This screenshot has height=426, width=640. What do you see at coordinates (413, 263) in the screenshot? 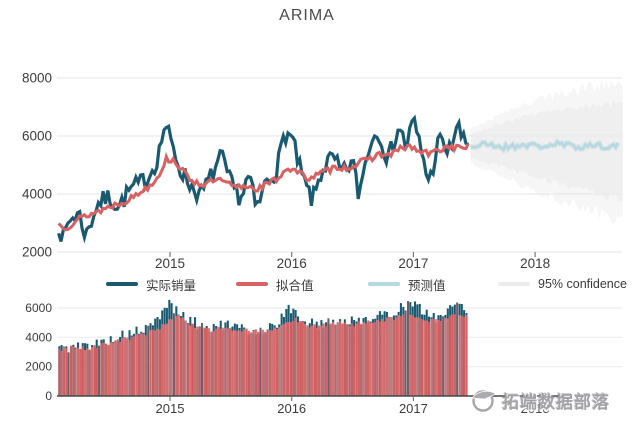
I see `main-x-tick-label: 2017` at bounding box center [413, 263].